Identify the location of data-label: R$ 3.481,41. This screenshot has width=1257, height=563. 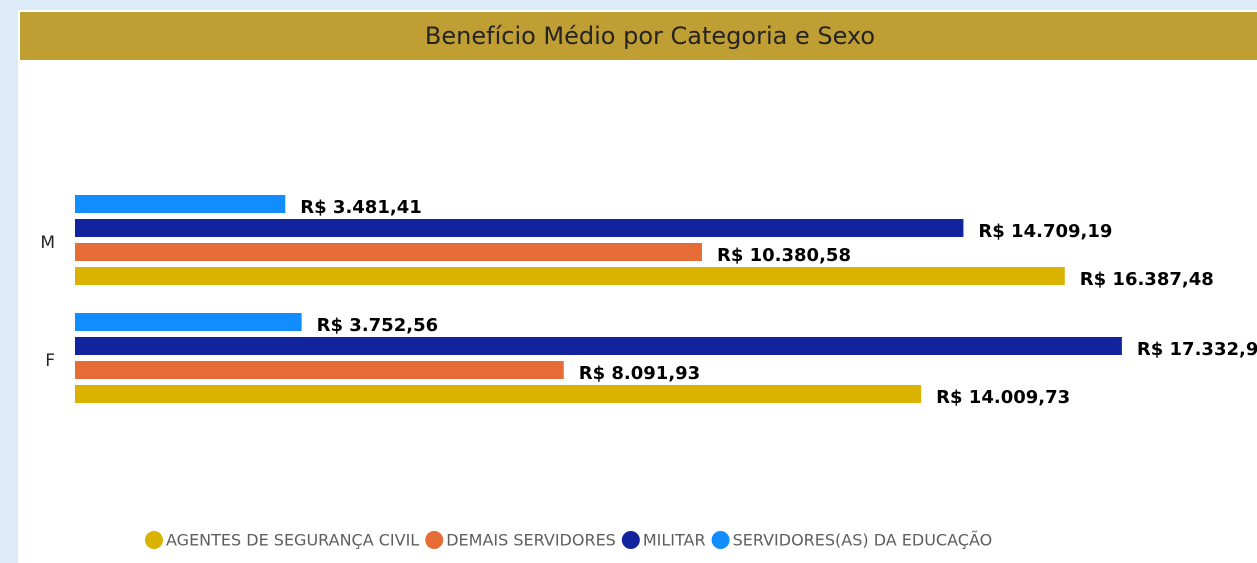
(360, 207).